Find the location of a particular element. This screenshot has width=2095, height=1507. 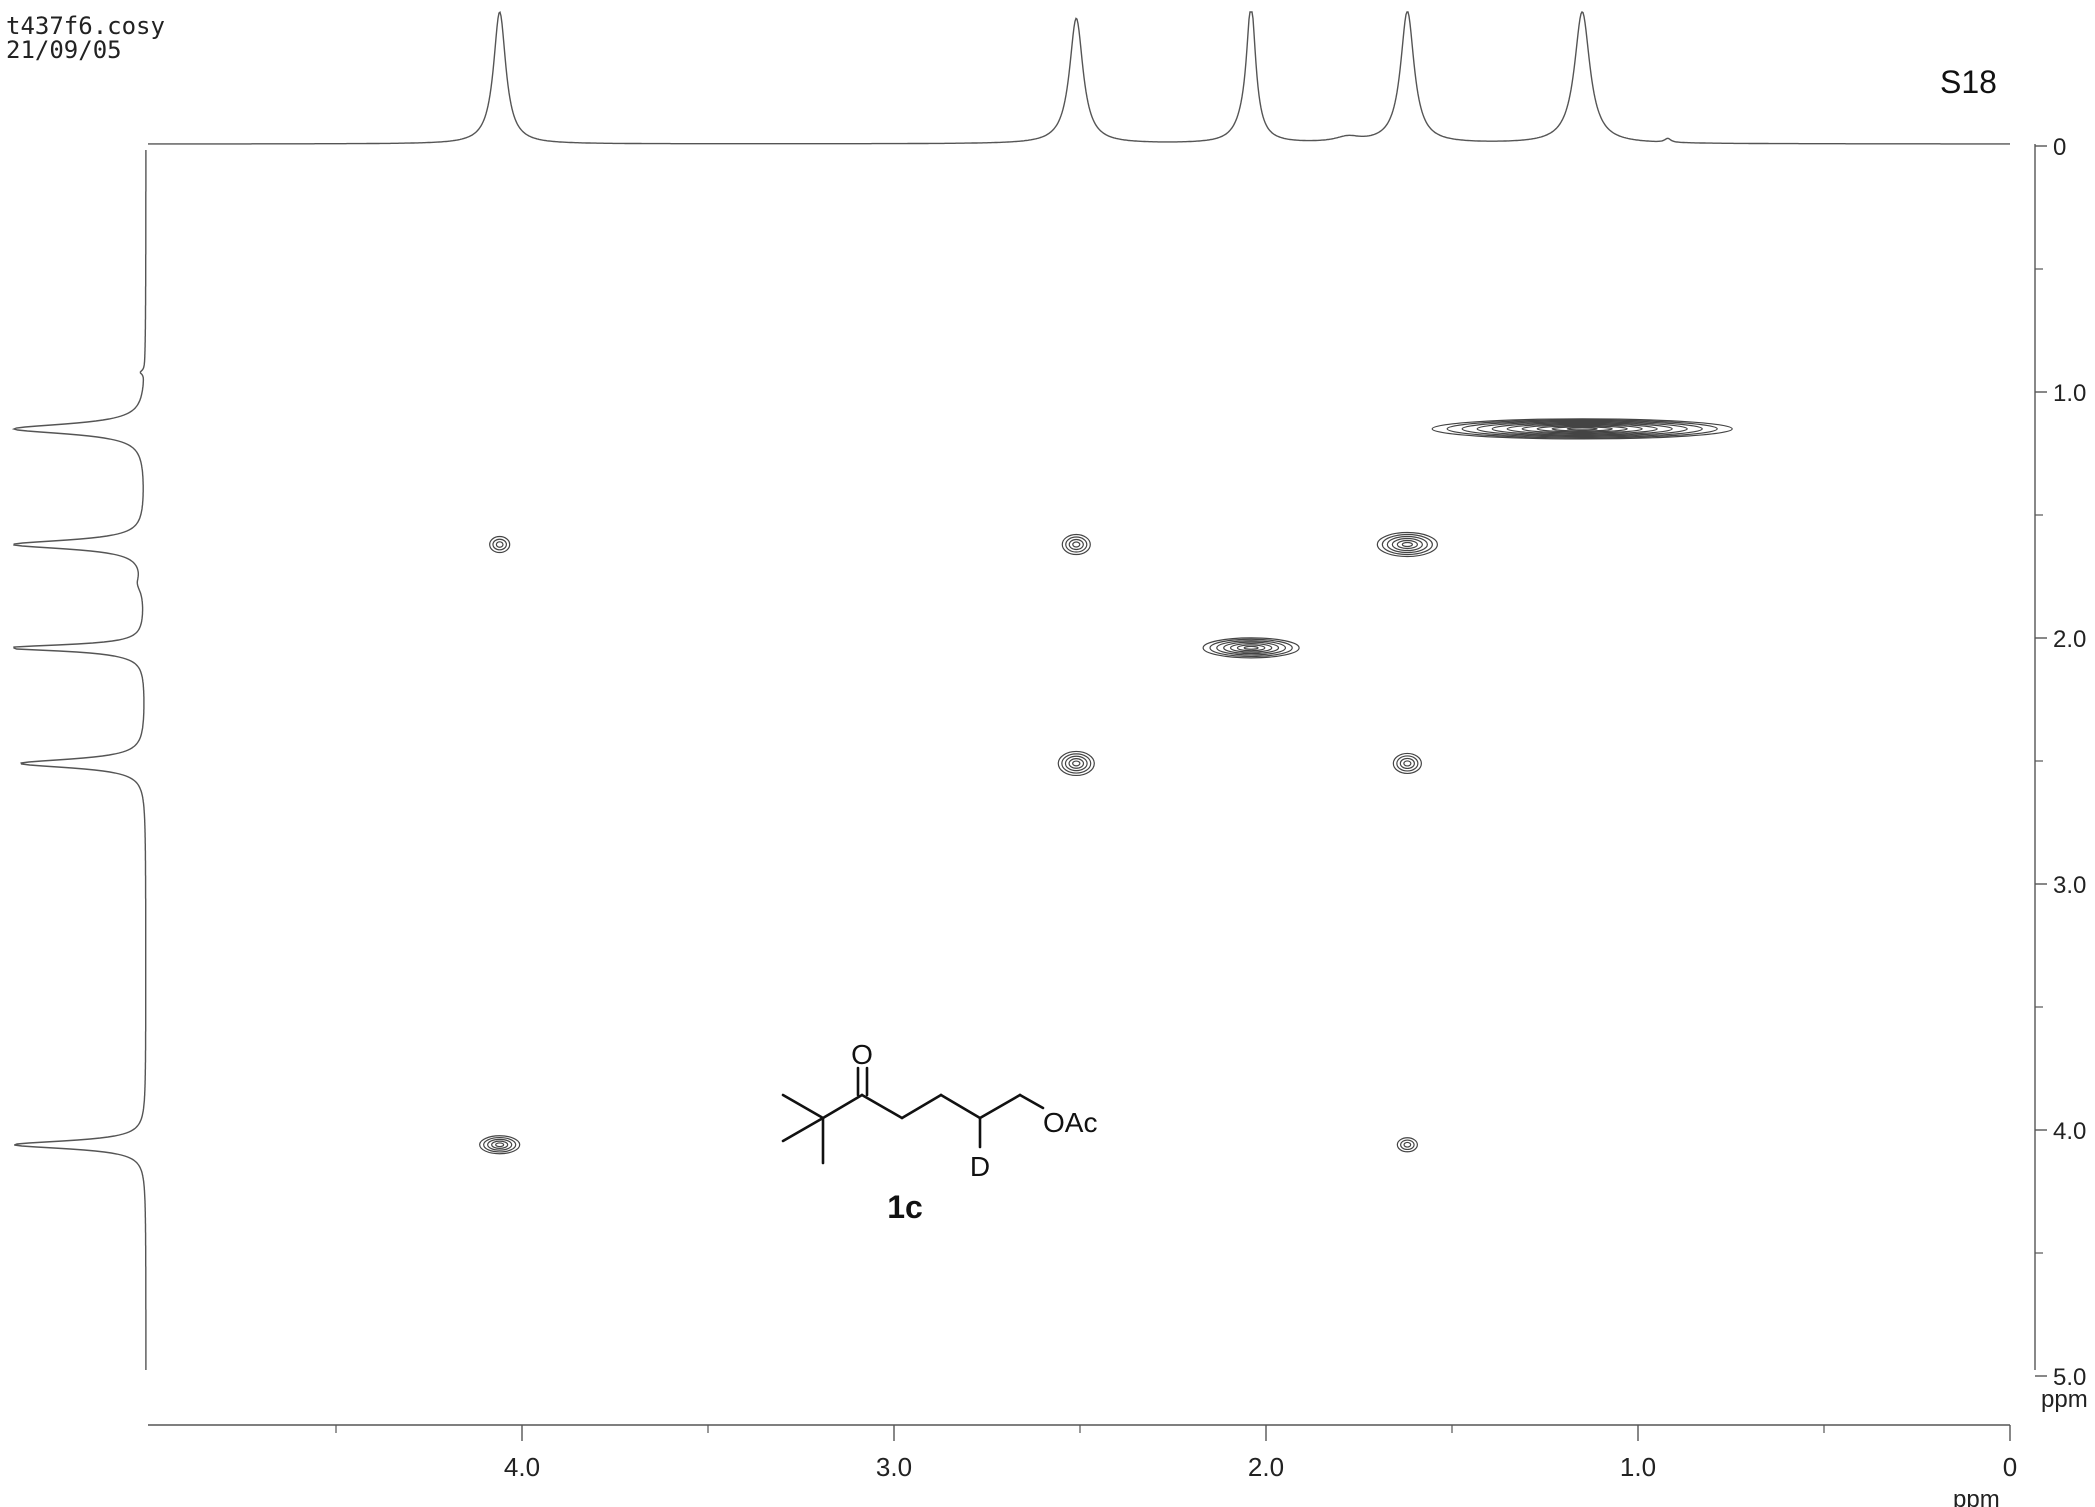

y-tick-label: 3.0 is located at coordinates (2069, 885).